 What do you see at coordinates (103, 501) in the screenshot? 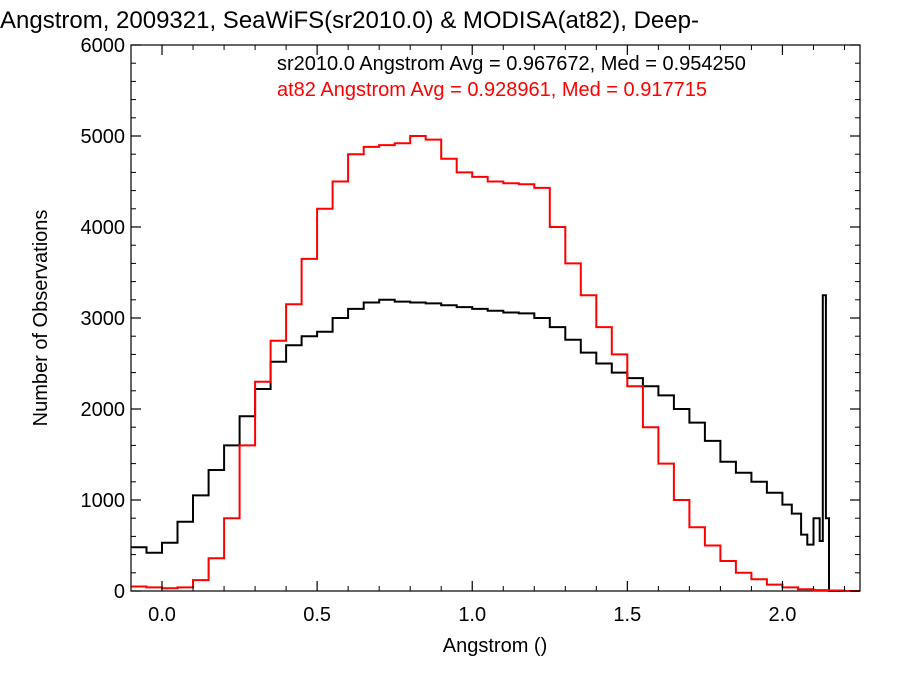
I see `y-tick-label: 1000` at bounding box center [103, 501].